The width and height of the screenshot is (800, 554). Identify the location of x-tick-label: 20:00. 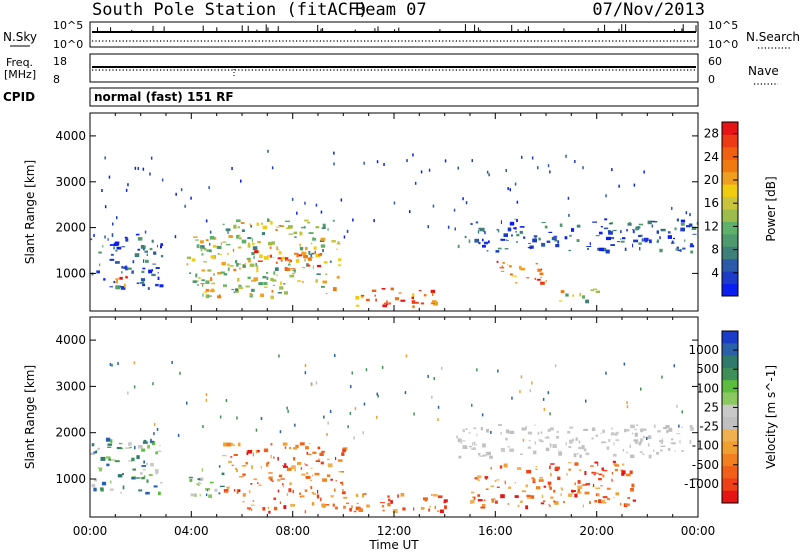
(596, 531).